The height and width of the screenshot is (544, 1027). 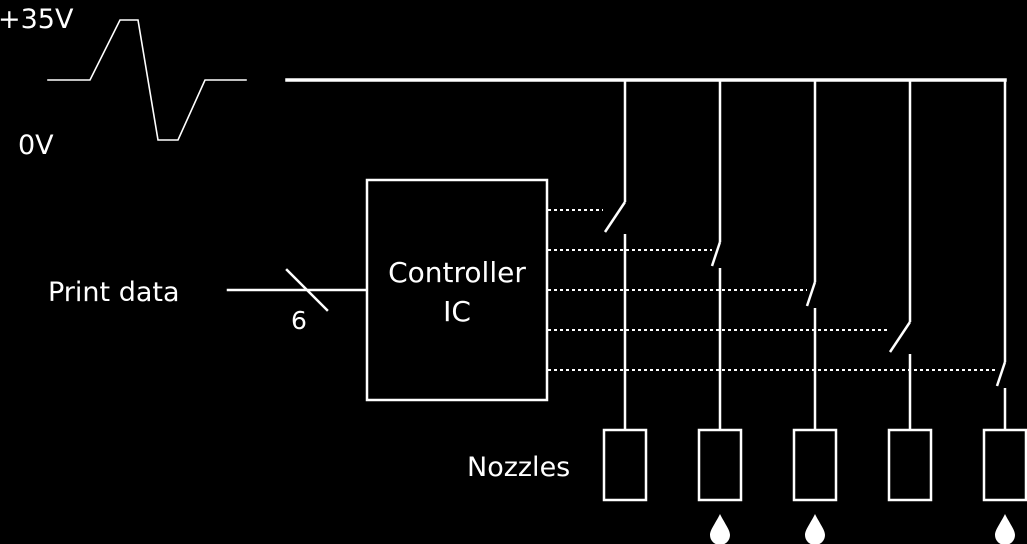 What do you see at coordinates (307, 290) in the screenshot?
I see `bus-slash` at bounding box center [307, 290].